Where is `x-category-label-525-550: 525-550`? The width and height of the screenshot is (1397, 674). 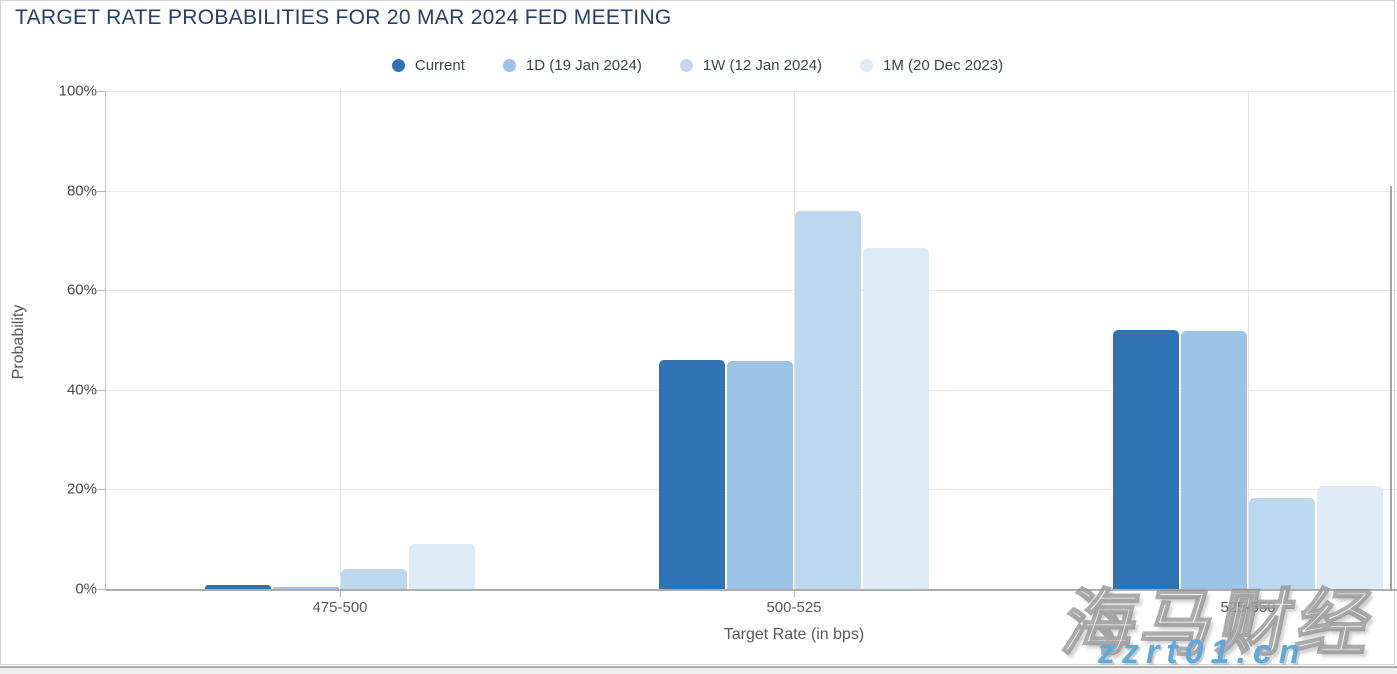 x-category-label-525-550: 525-550 is located at coordinates (1248, 607).